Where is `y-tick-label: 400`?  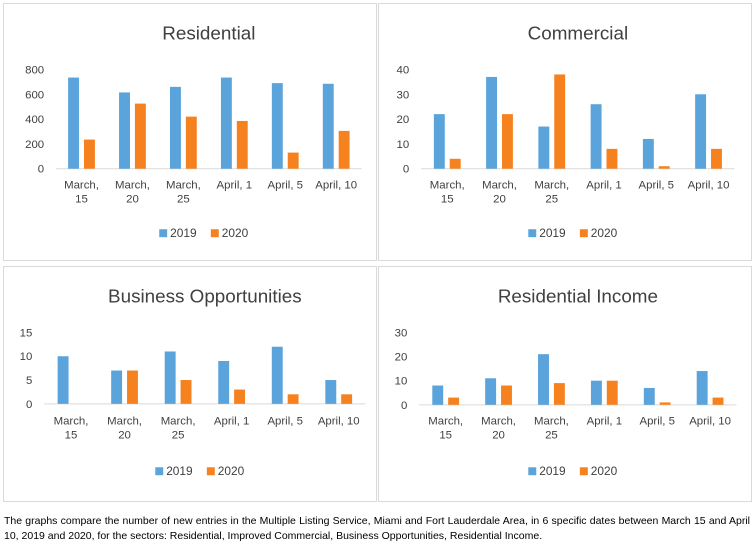
y-tick-label: 400 is located at coordinates (34, 120).